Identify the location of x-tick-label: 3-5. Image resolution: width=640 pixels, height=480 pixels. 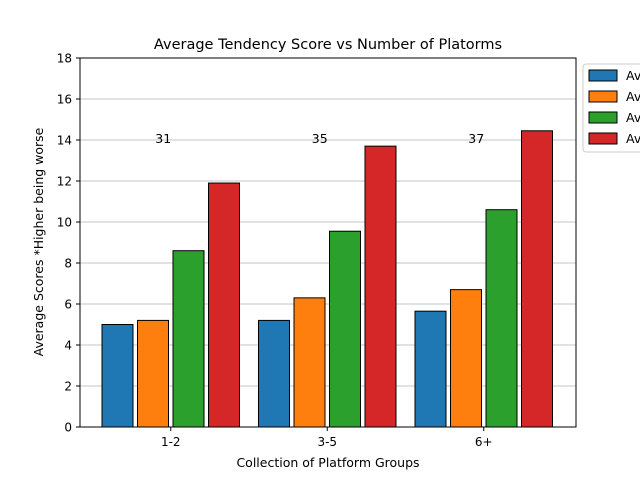
(327, 442).